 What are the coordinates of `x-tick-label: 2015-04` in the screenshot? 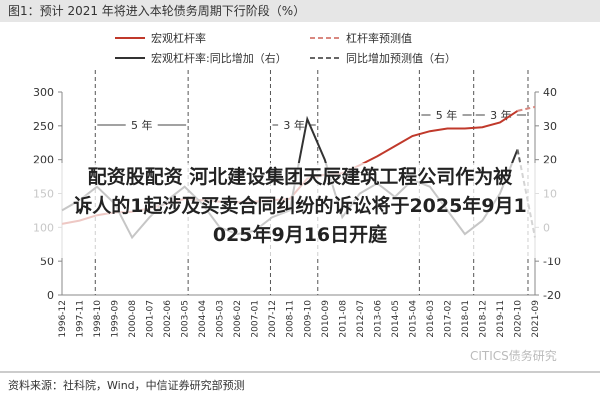 It's located at (413, 319).